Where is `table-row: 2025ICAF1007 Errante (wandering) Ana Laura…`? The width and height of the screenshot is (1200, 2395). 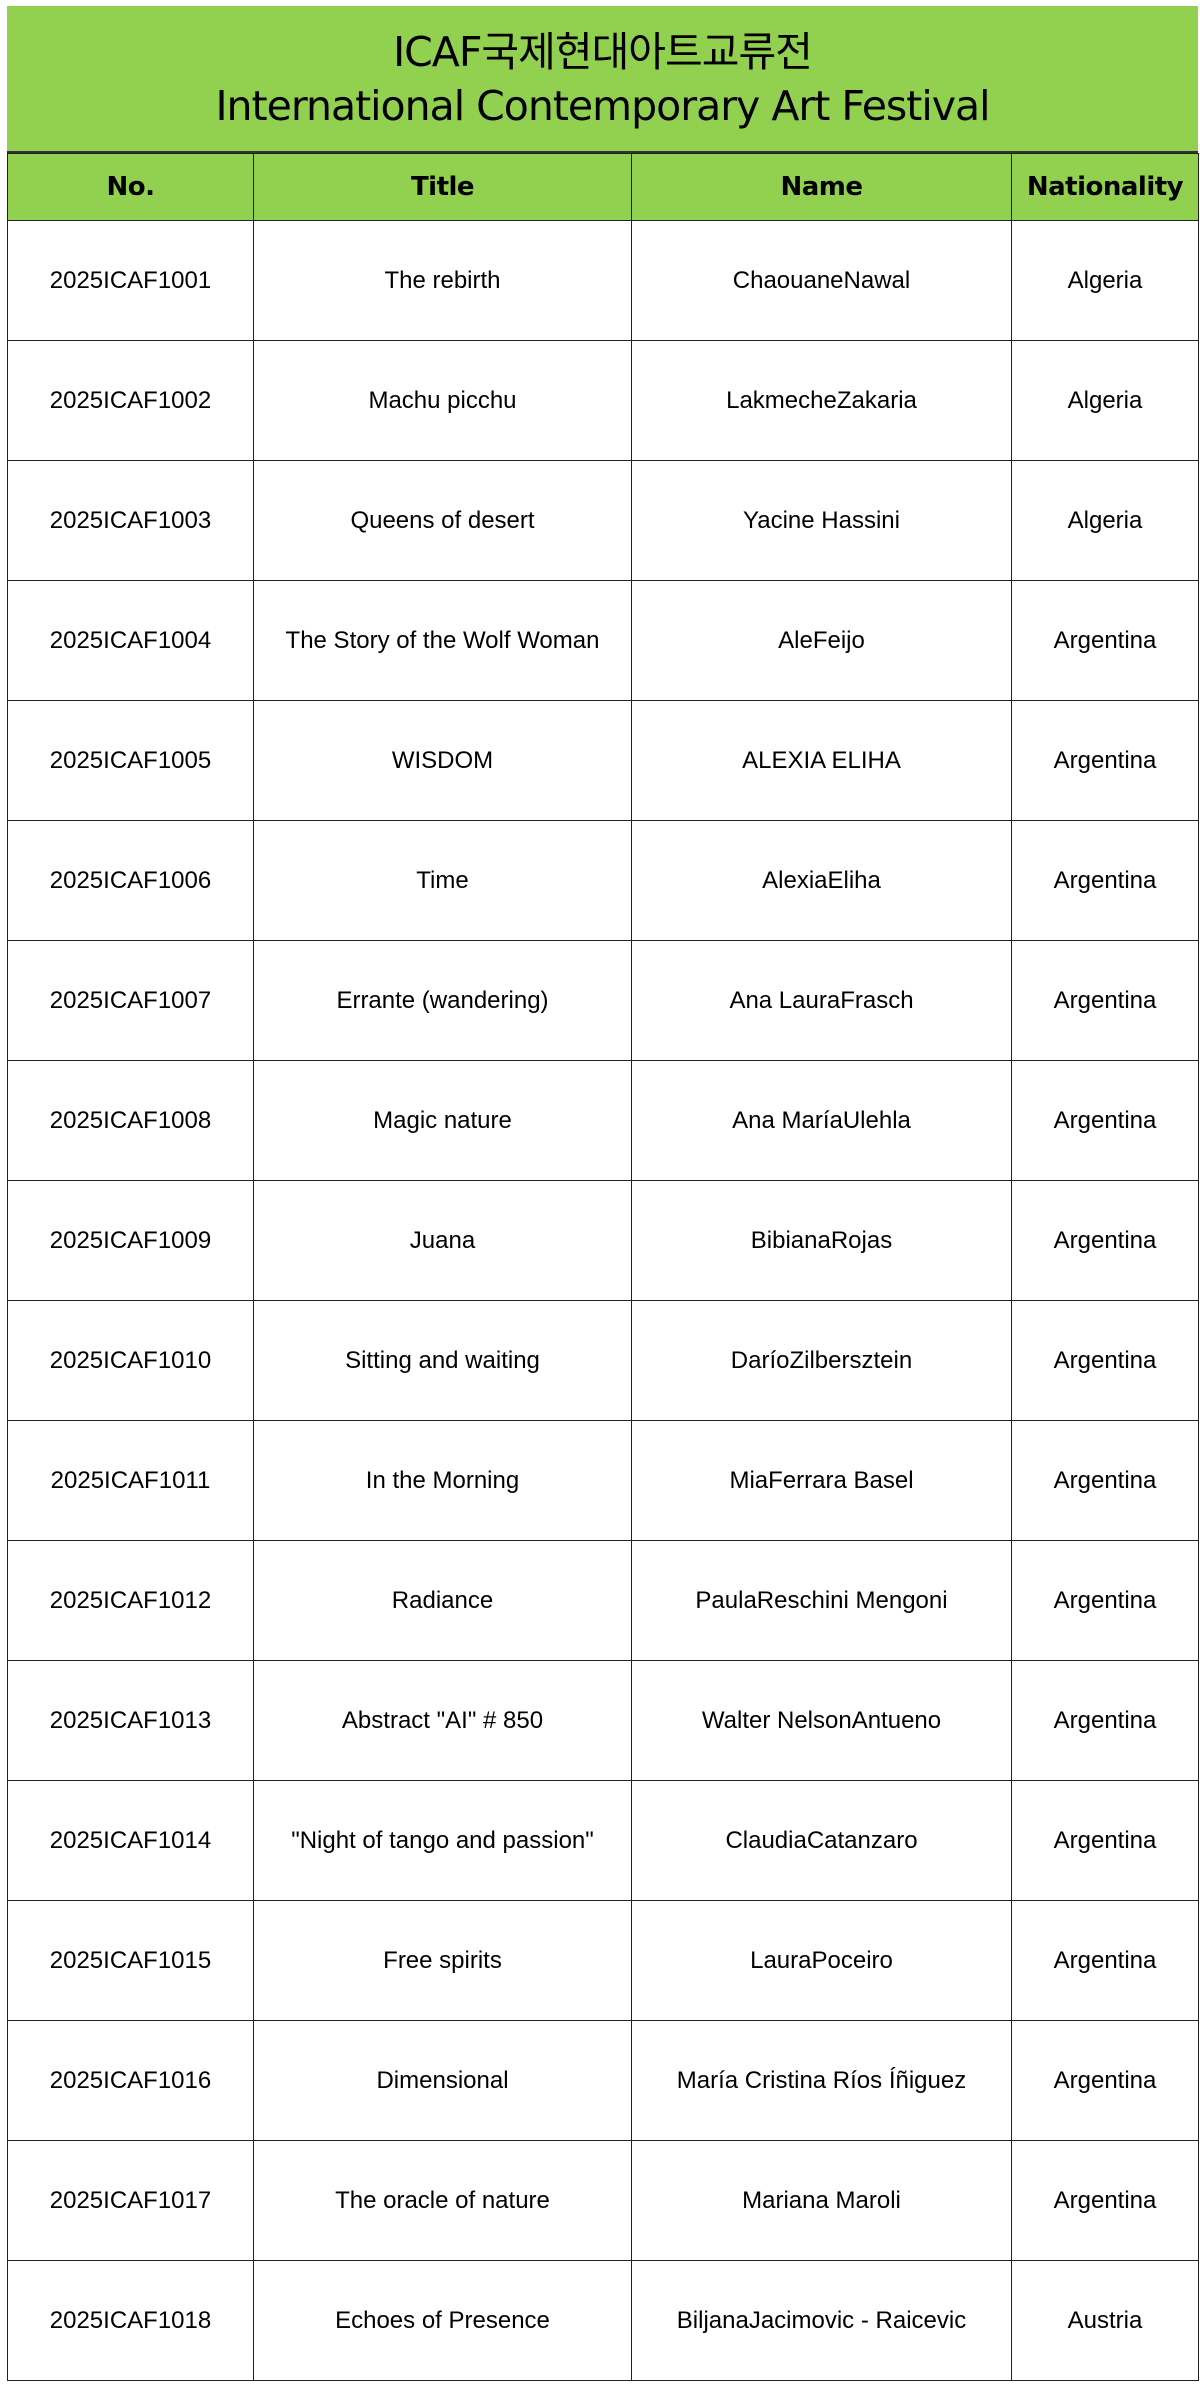 table-row: 2025ICAF1007 Errante (wandering) Ana Laura… is located at coordinates (603, 1000).